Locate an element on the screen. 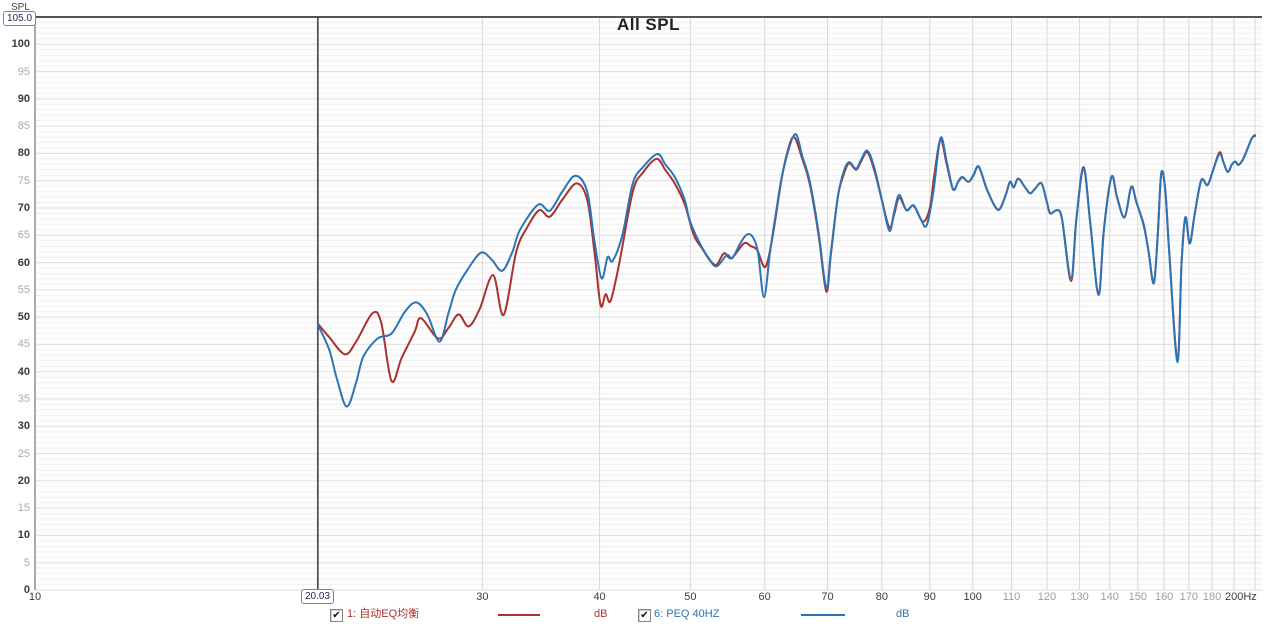  legend-unit-1: dB is located at coordinates (601, 614).